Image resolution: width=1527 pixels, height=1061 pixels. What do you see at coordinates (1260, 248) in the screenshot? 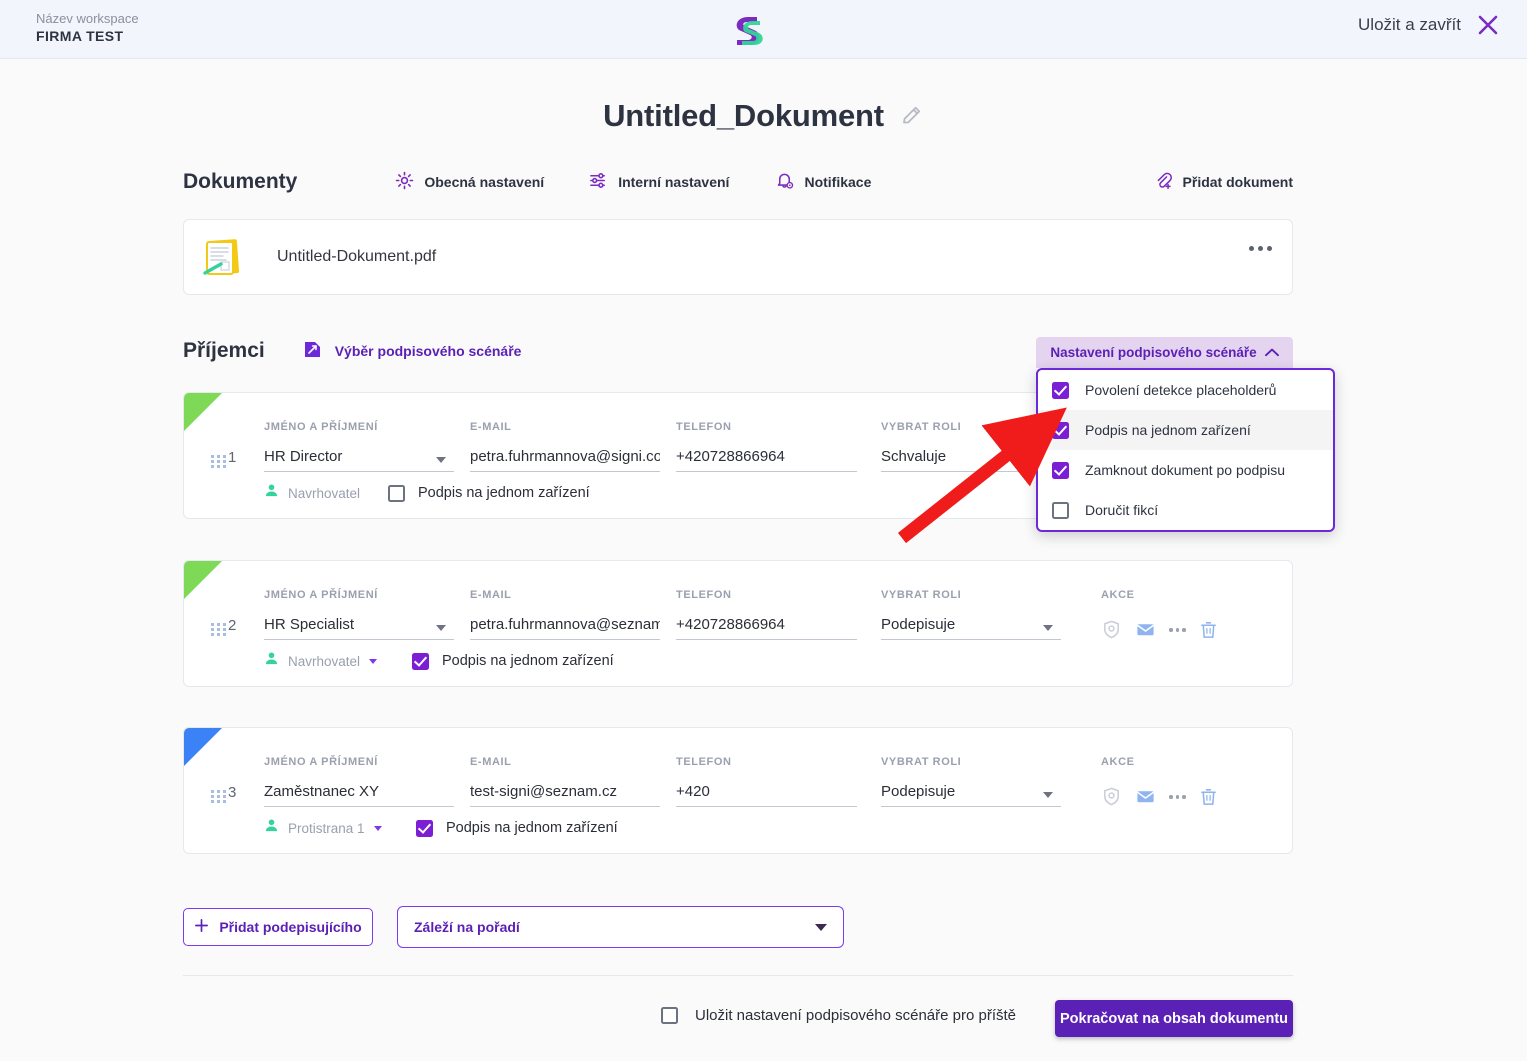
I see `document-more-horizontal-icon` at bounding box center [1260, 248].